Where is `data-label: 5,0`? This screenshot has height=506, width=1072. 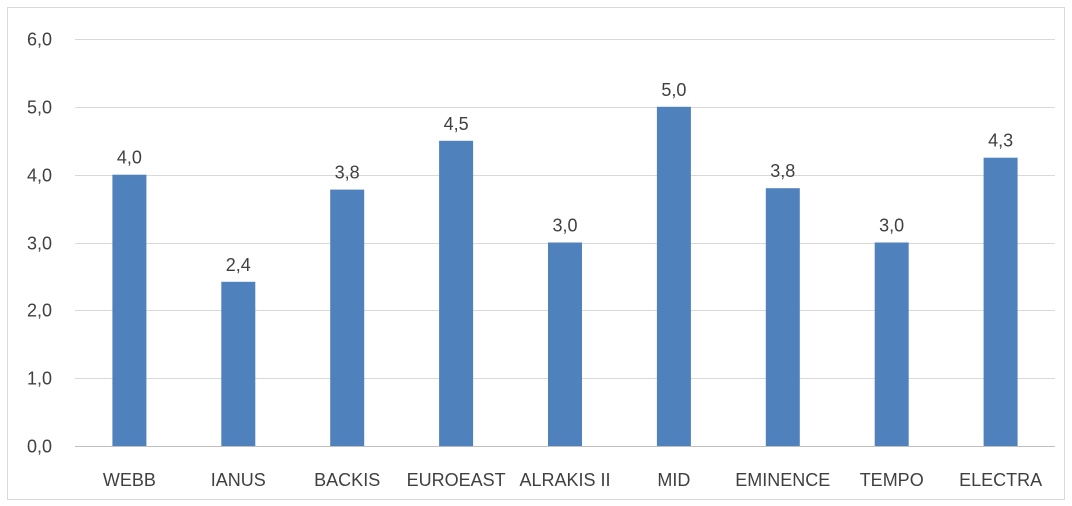
data-label: 5,0 is located at coordinates (673, 90).